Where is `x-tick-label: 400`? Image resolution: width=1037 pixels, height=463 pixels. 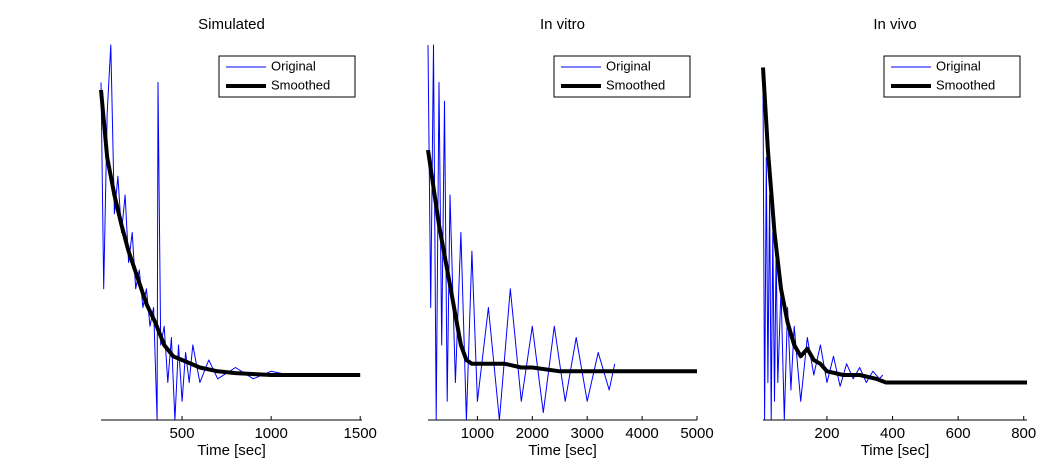
x-tick-label: 400 is located at coordinates (892, 433).